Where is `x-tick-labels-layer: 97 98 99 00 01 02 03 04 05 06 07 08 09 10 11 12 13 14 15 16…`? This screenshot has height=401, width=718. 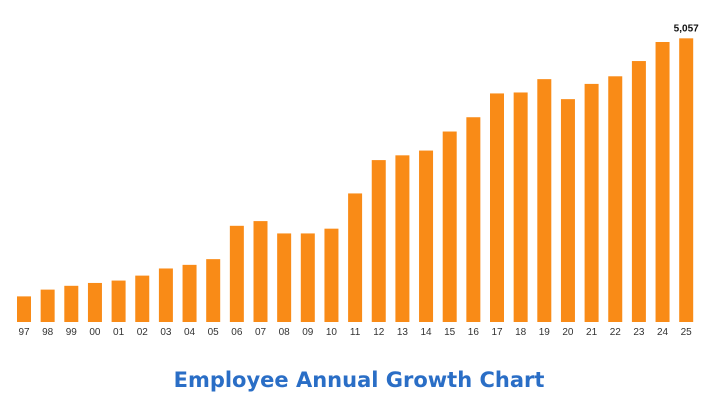
x-tick-labels-layer: 97 98 99 00 01 02 03 04 05 06 07 08 09 10 11 12 13 14 15 16… is located at coordinates (355, 332).